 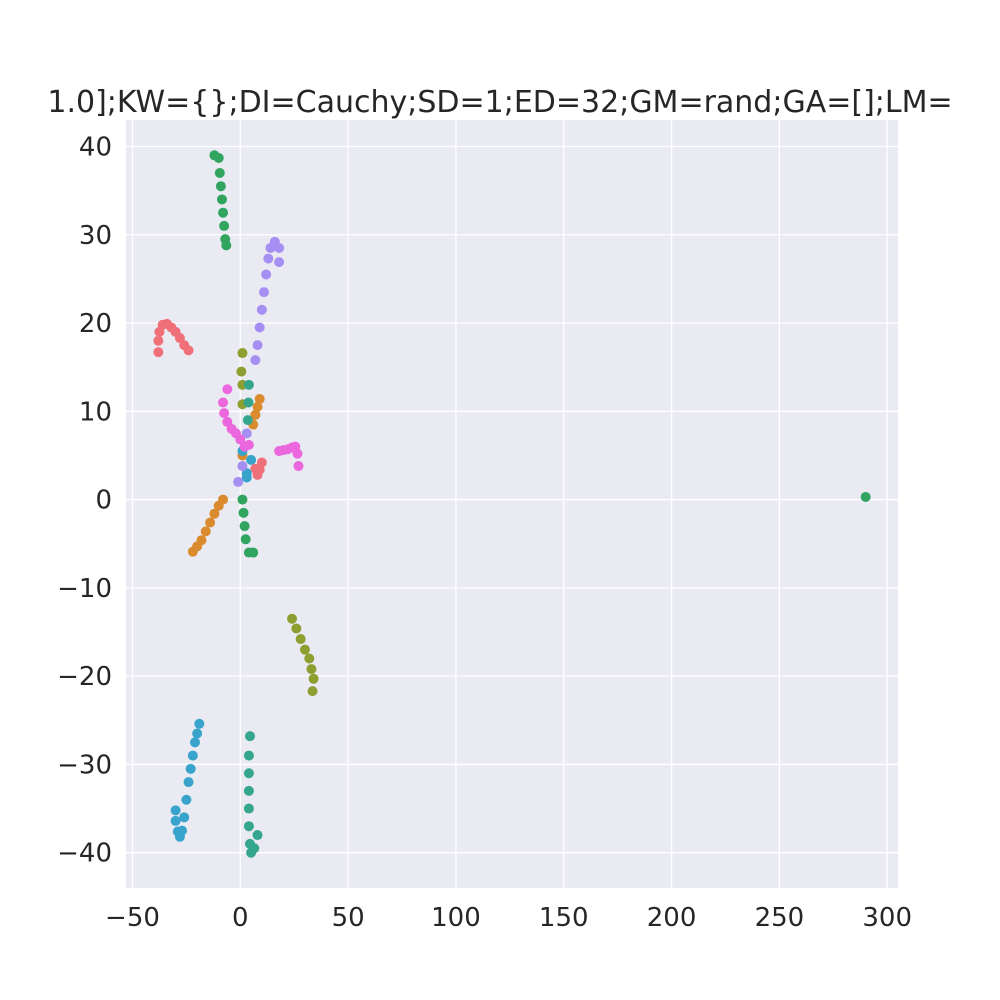 What do you see at coordinates (84, 854) in the screenshot?
I see `y-tick-label: −40` at bounding box center [84, 854].